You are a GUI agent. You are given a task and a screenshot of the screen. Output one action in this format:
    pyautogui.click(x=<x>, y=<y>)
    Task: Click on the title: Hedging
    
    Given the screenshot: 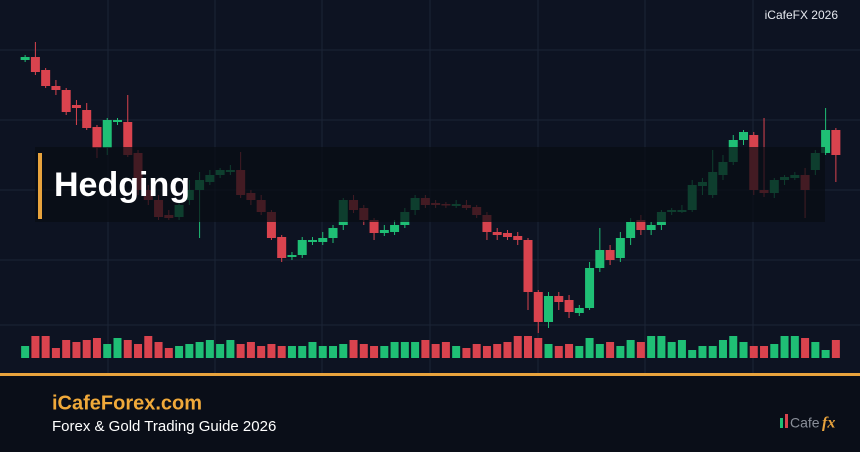 What is the action you would take?
    pyautogui.click(x=122, y=185)
    